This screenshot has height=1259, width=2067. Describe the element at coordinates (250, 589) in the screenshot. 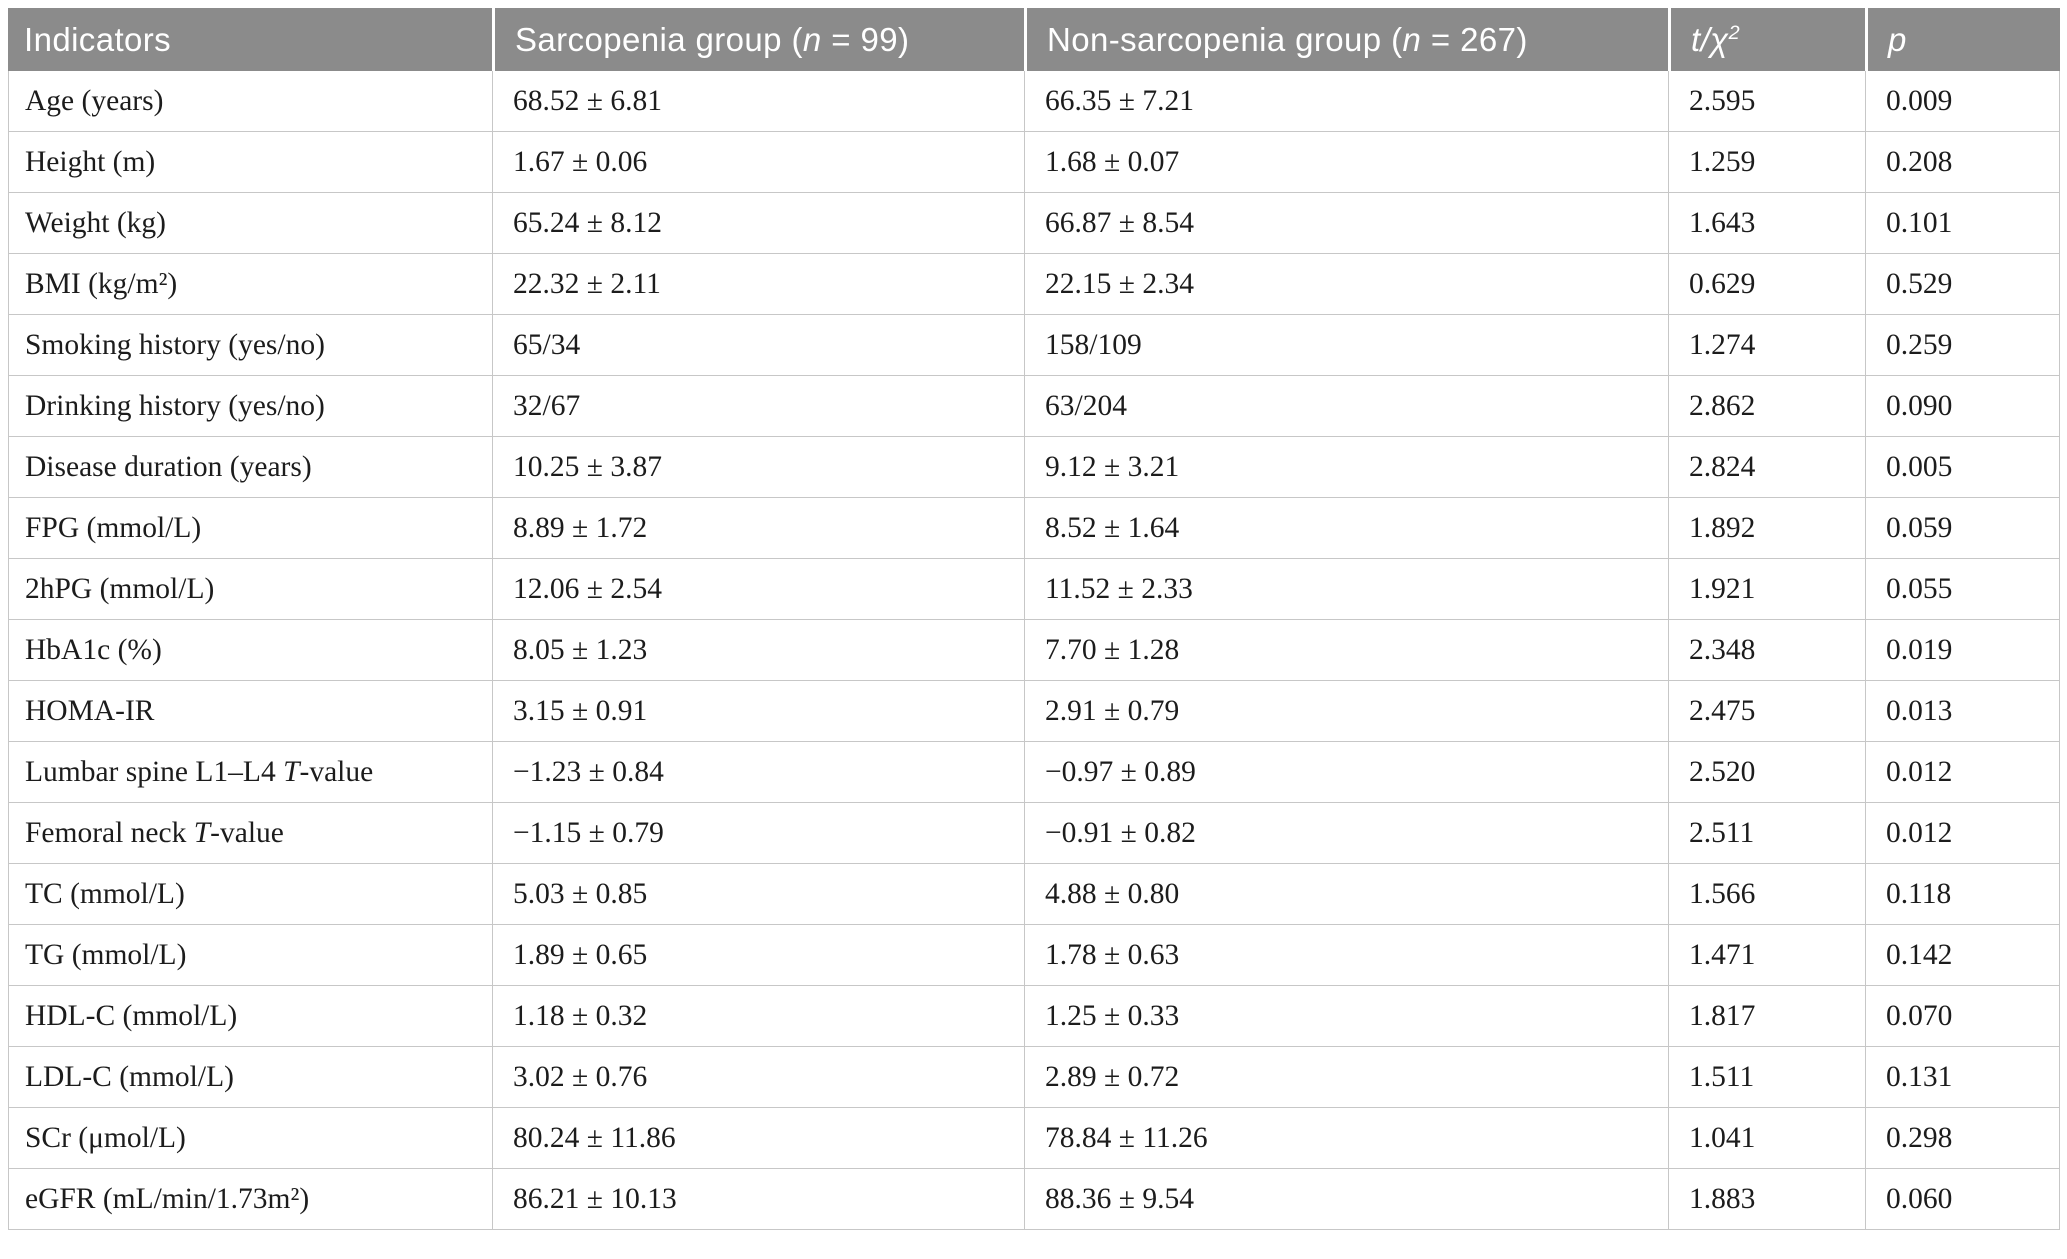

I see `cell-indicator: 2hPG (mmol/L)` at that location.